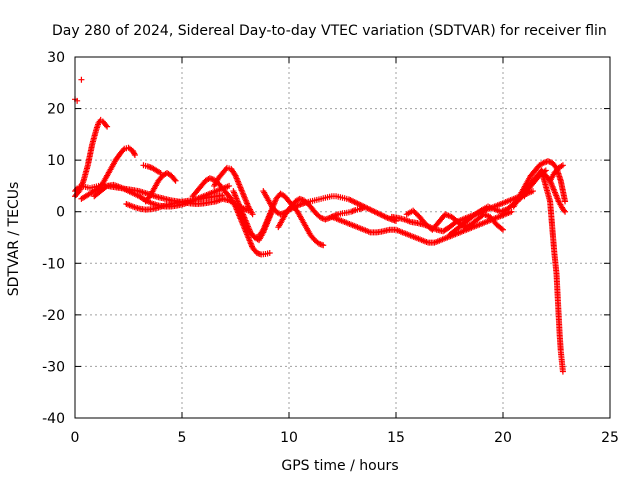 This screenshot has height=480, width=640. I want to click on x-tick-label: 20, so click(503, 438).